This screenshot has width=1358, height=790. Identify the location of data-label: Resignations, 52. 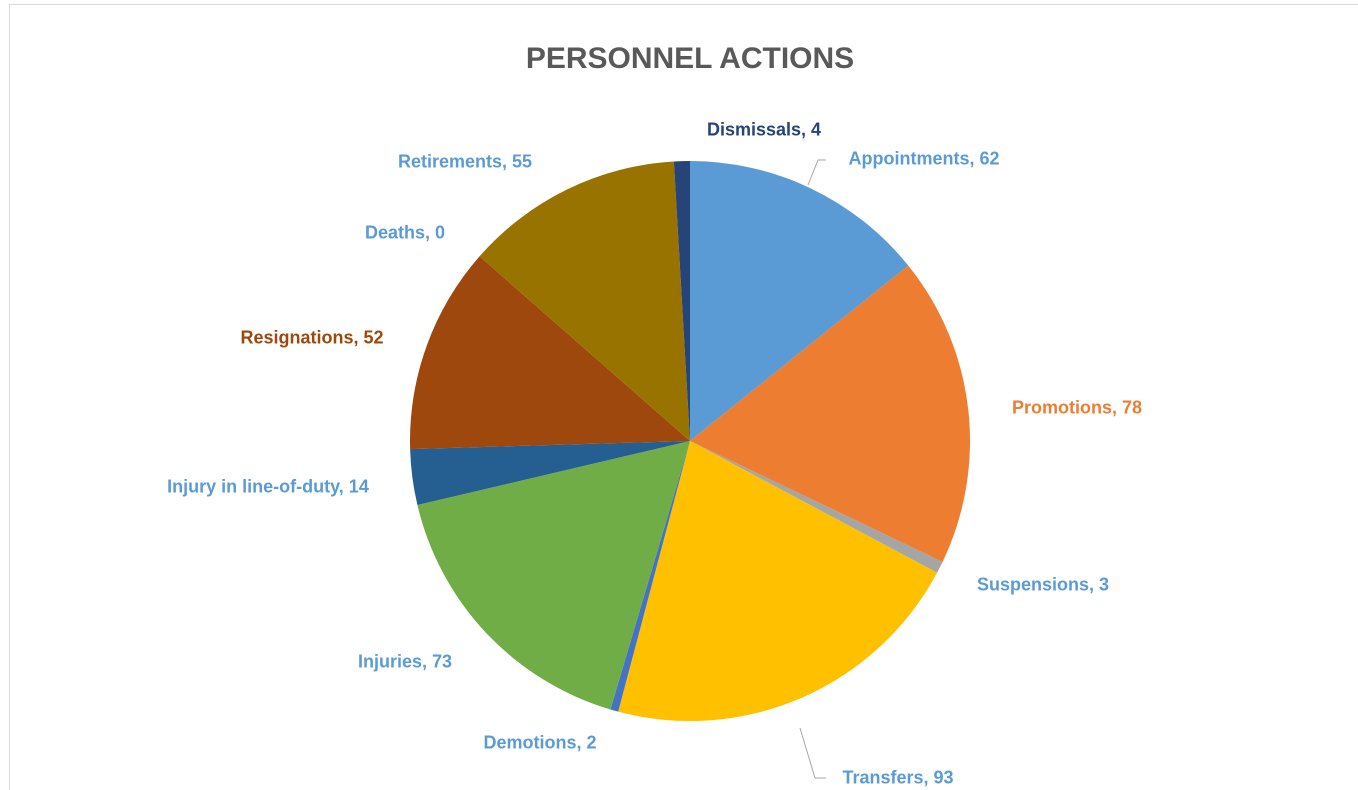
(312, 337).